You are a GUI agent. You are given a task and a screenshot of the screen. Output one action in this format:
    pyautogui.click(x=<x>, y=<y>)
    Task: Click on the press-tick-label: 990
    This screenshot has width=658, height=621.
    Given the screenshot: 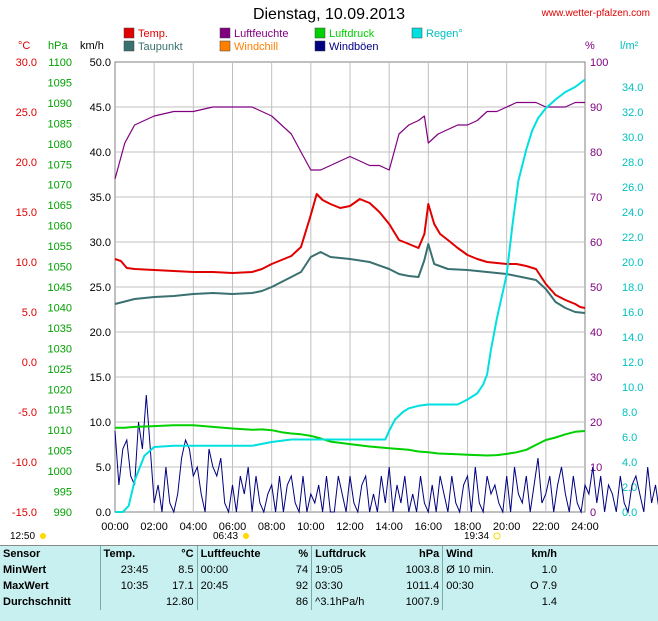 What is the action you would take?
    pyautogui.click(x=63, y=513)
    